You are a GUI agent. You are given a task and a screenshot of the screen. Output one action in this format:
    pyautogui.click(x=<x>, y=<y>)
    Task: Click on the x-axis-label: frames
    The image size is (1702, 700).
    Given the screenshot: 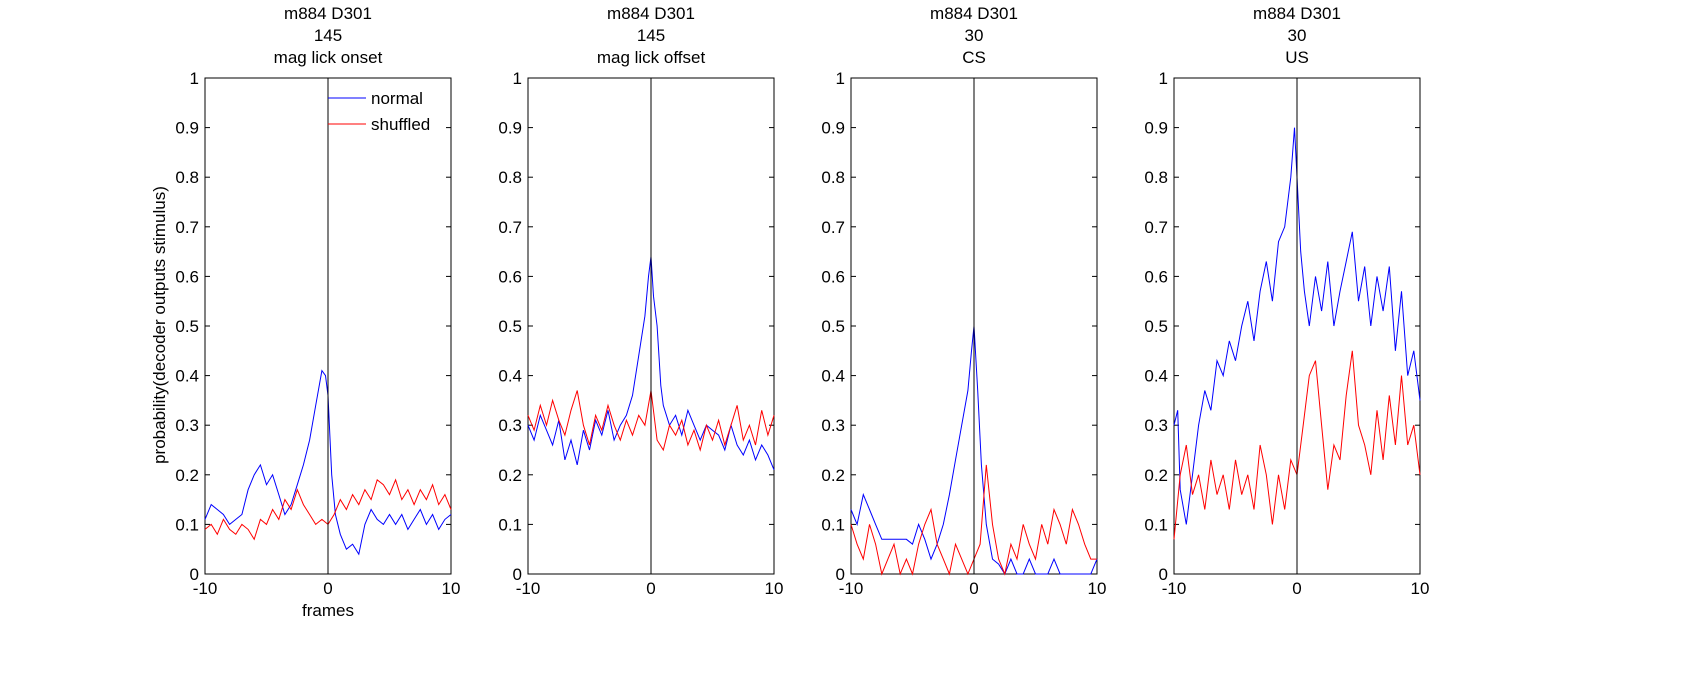 What is the action you would take?
    pyautogui.click(x=328, y=610)
    